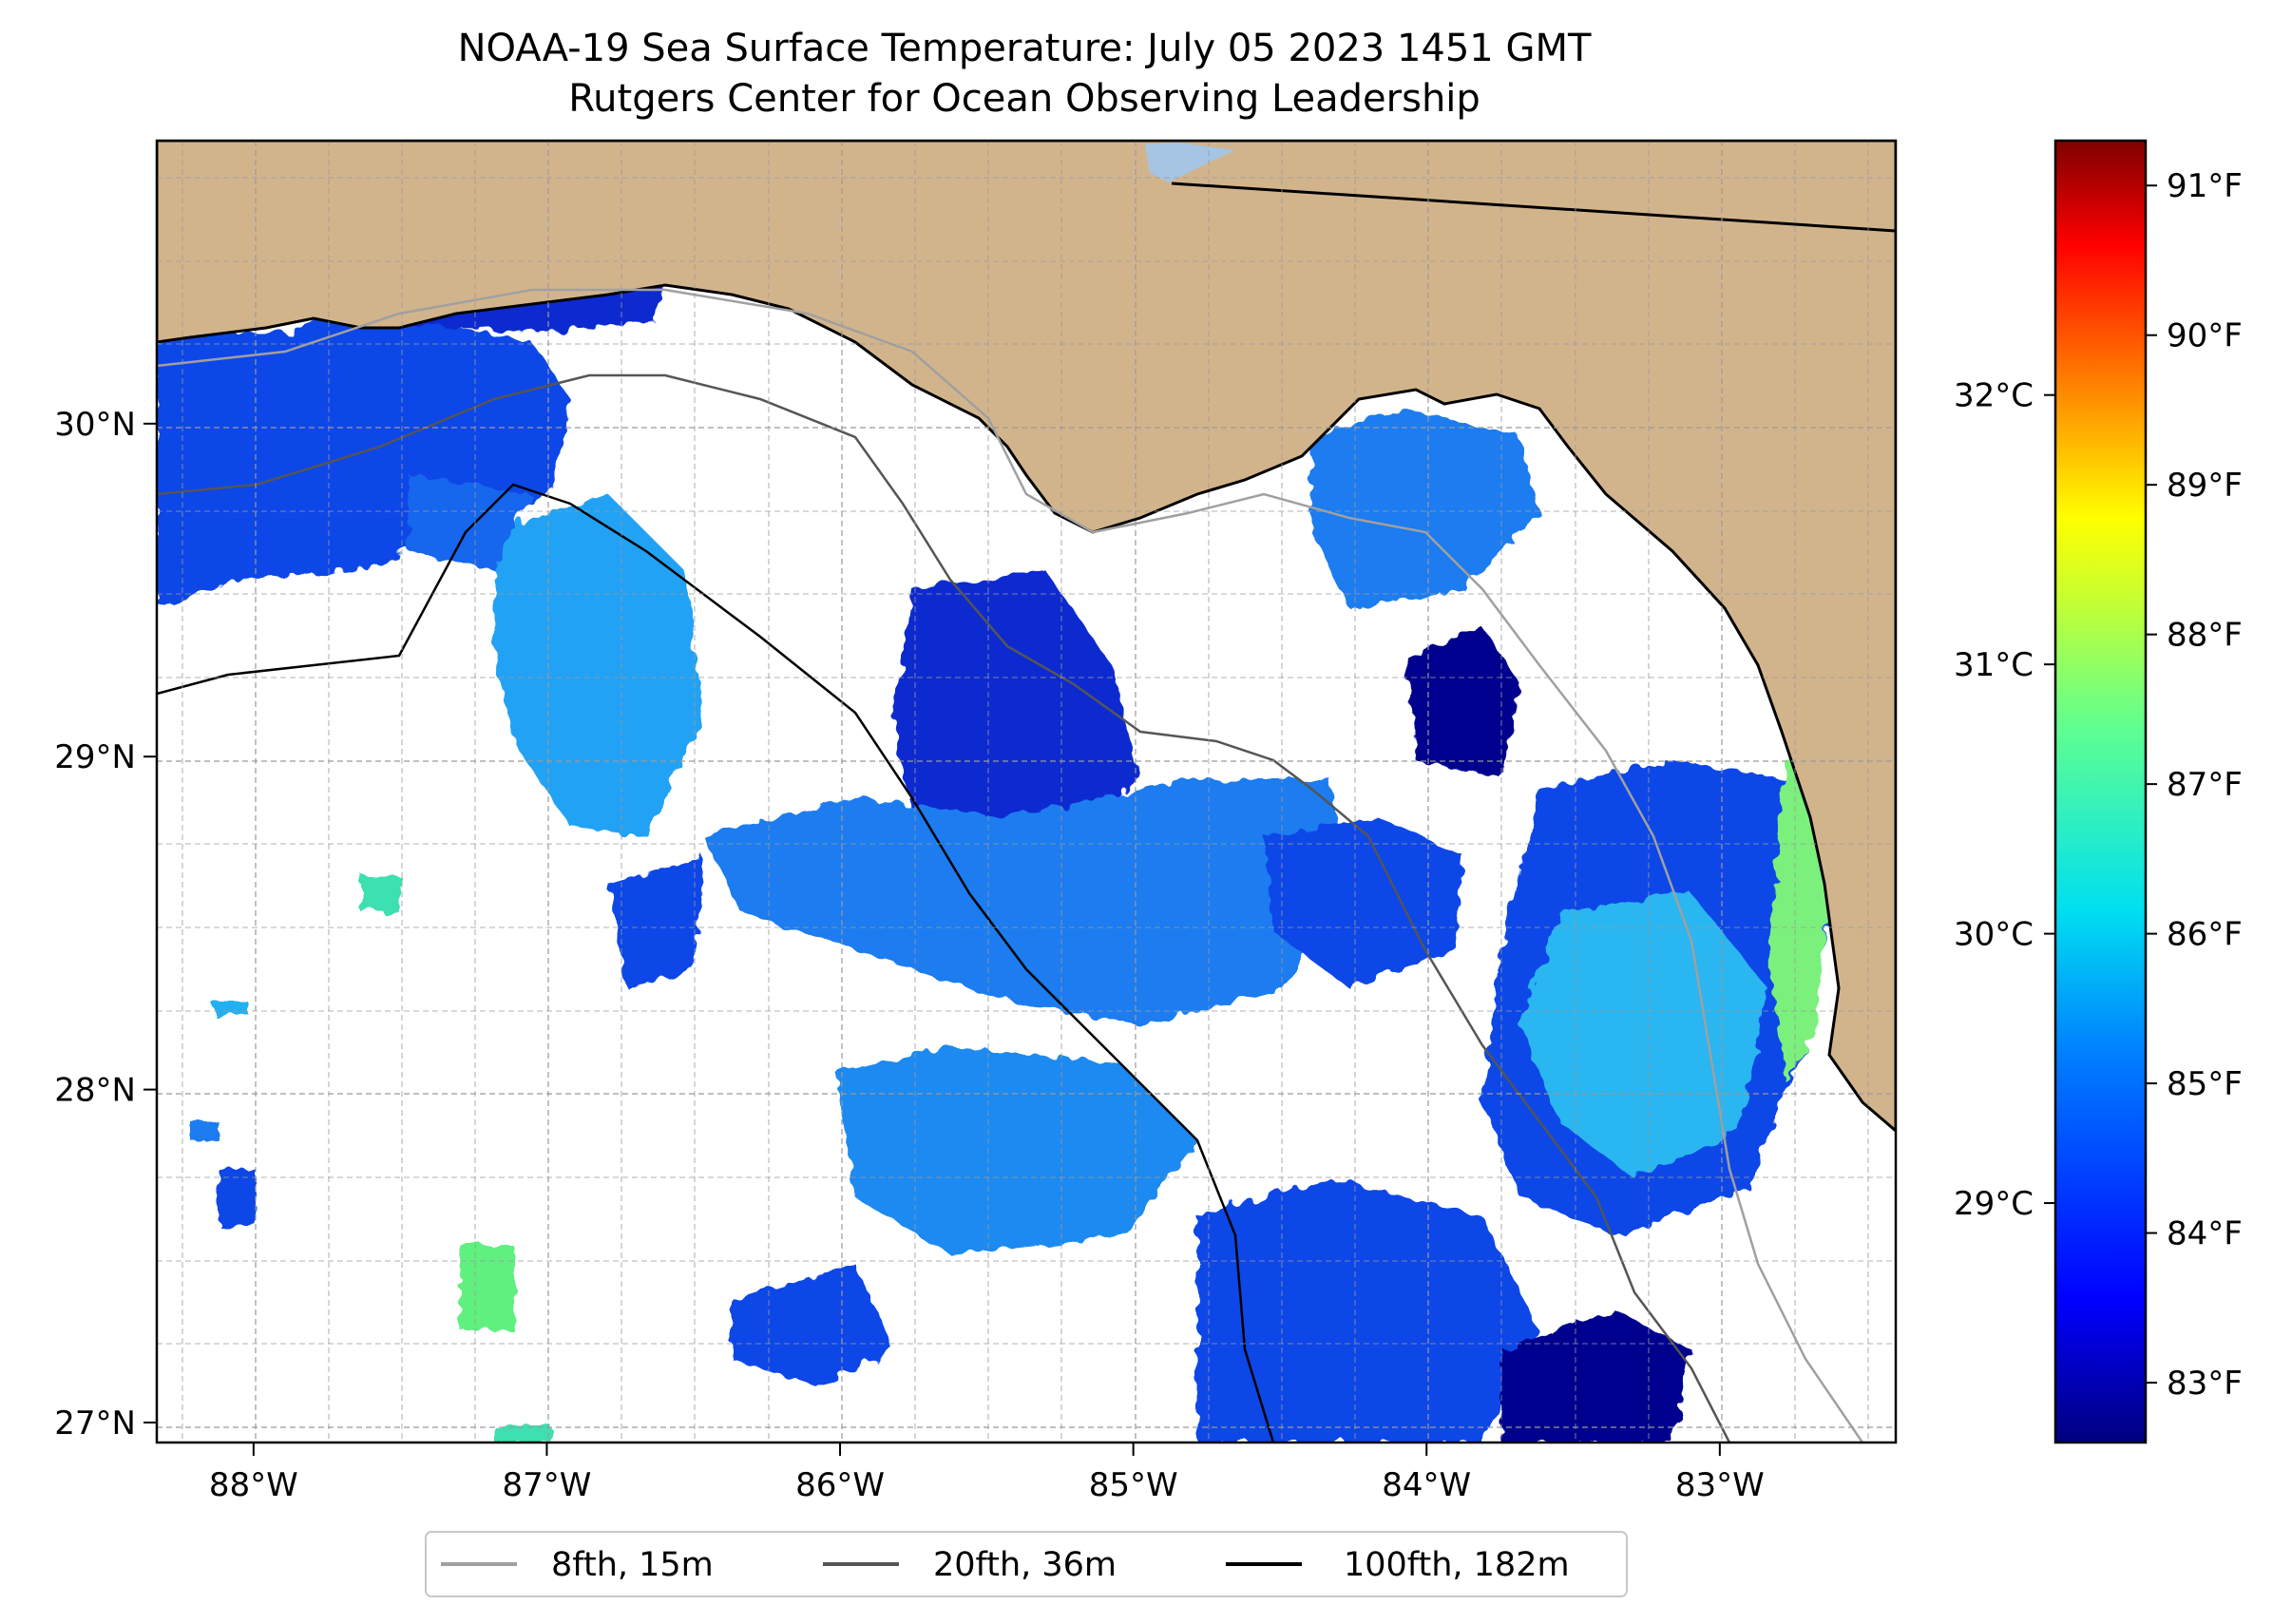 This screenshot has width=2292, height=1624. I want to click on legend-label-8fth: 8fth, 15m, so click(632, 1565).